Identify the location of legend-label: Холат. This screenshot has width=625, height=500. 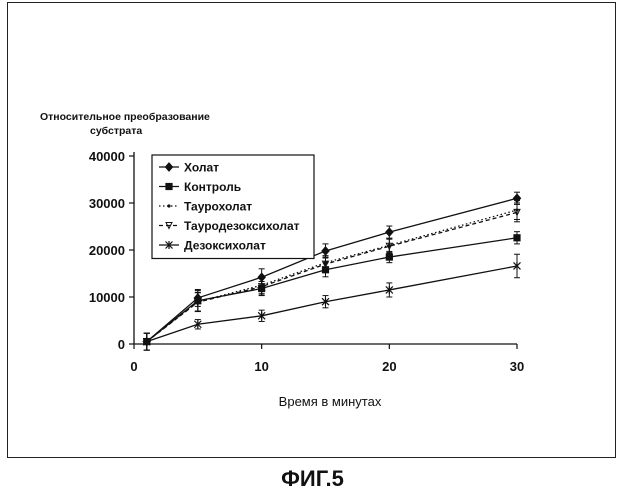
(201, 168).